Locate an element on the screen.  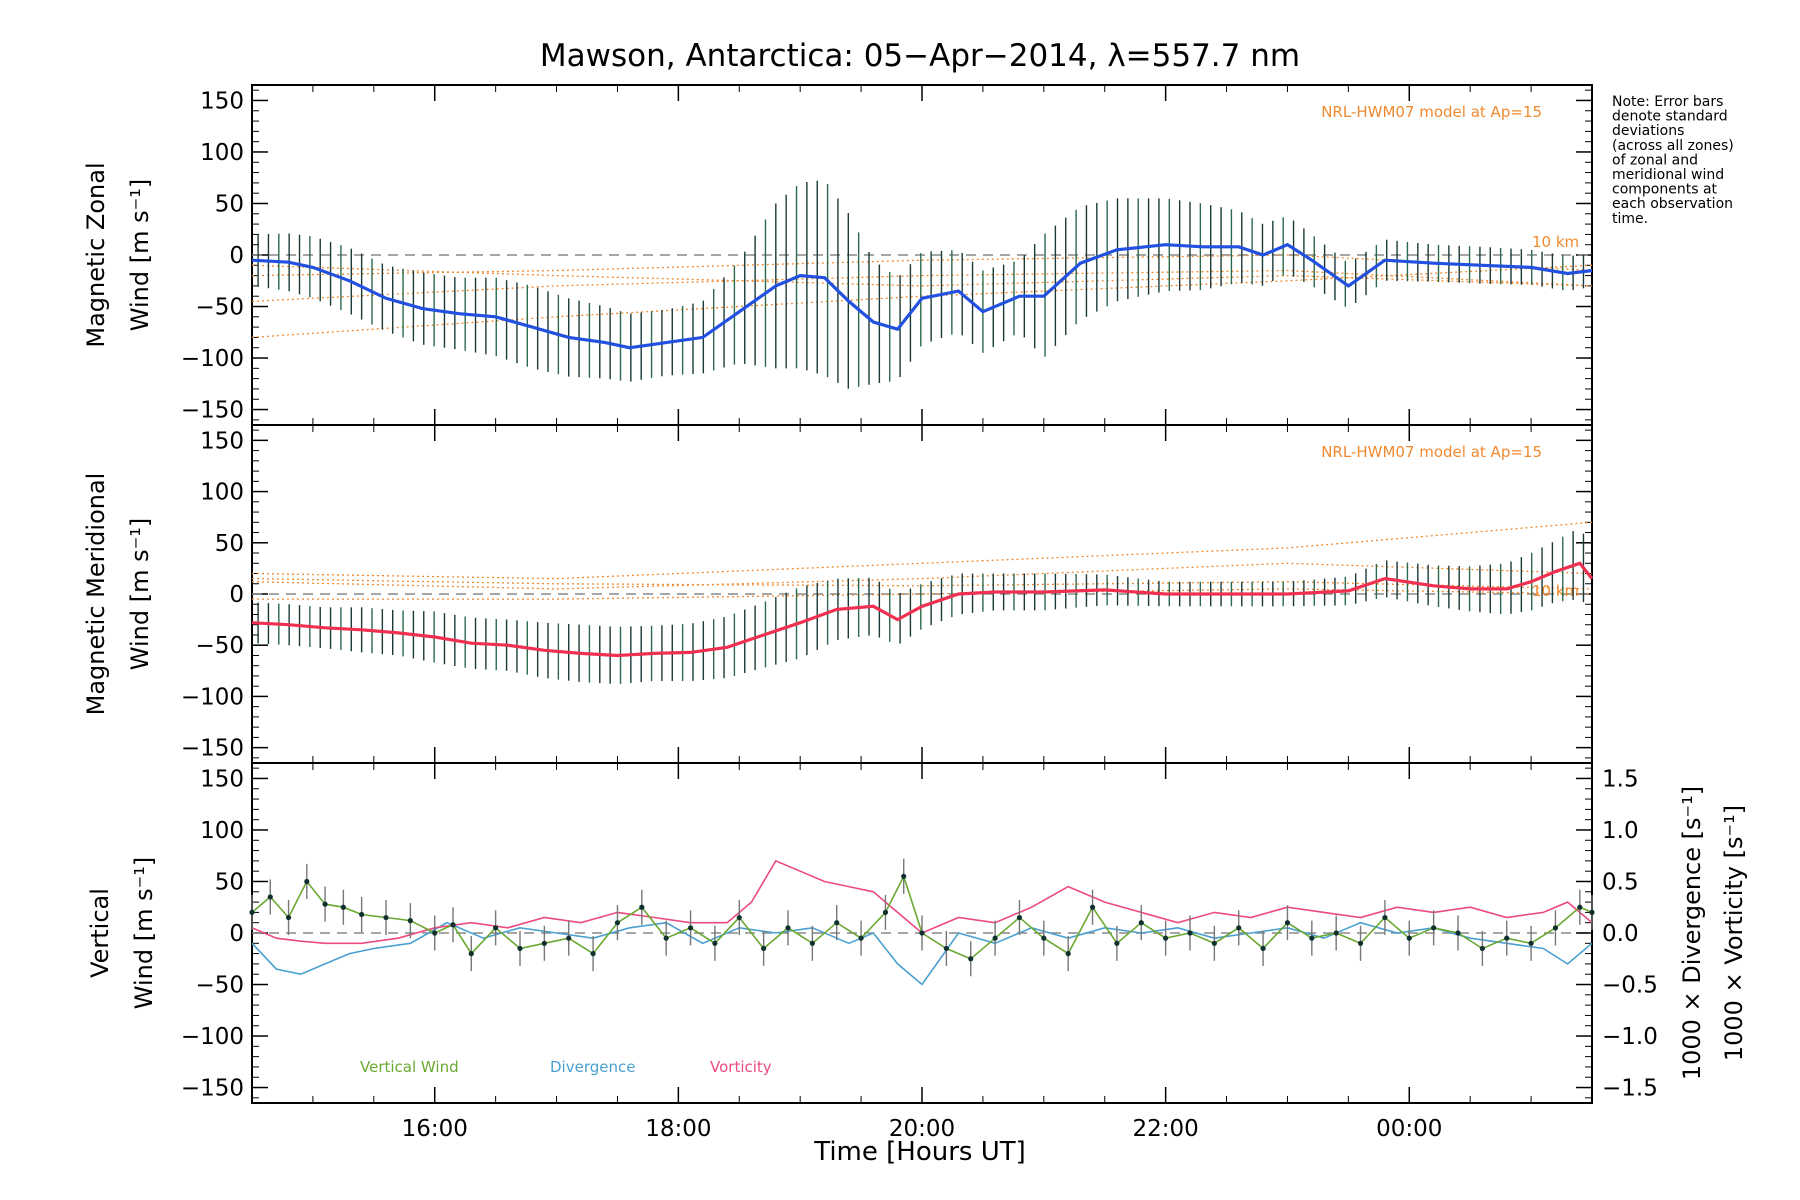
right-y-tick-label: −1.0 is located at coordinates (1630, 1037).